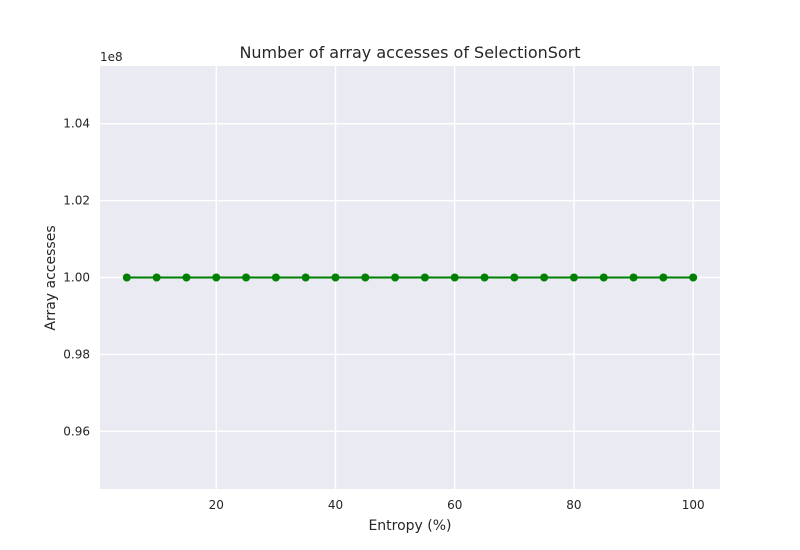  I want to click on y-tick-labels: 0.96 0.98 1.00 1.02 1.04, so click(76, 278).